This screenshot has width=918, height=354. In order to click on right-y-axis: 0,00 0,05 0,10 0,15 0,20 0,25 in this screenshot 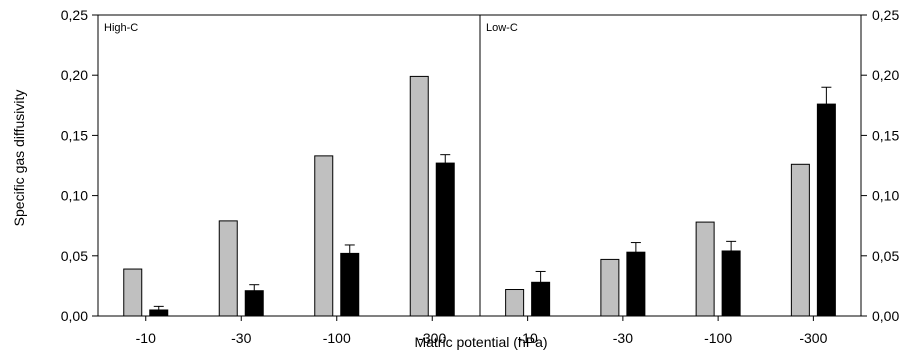, I will do `click(880, 165)`.